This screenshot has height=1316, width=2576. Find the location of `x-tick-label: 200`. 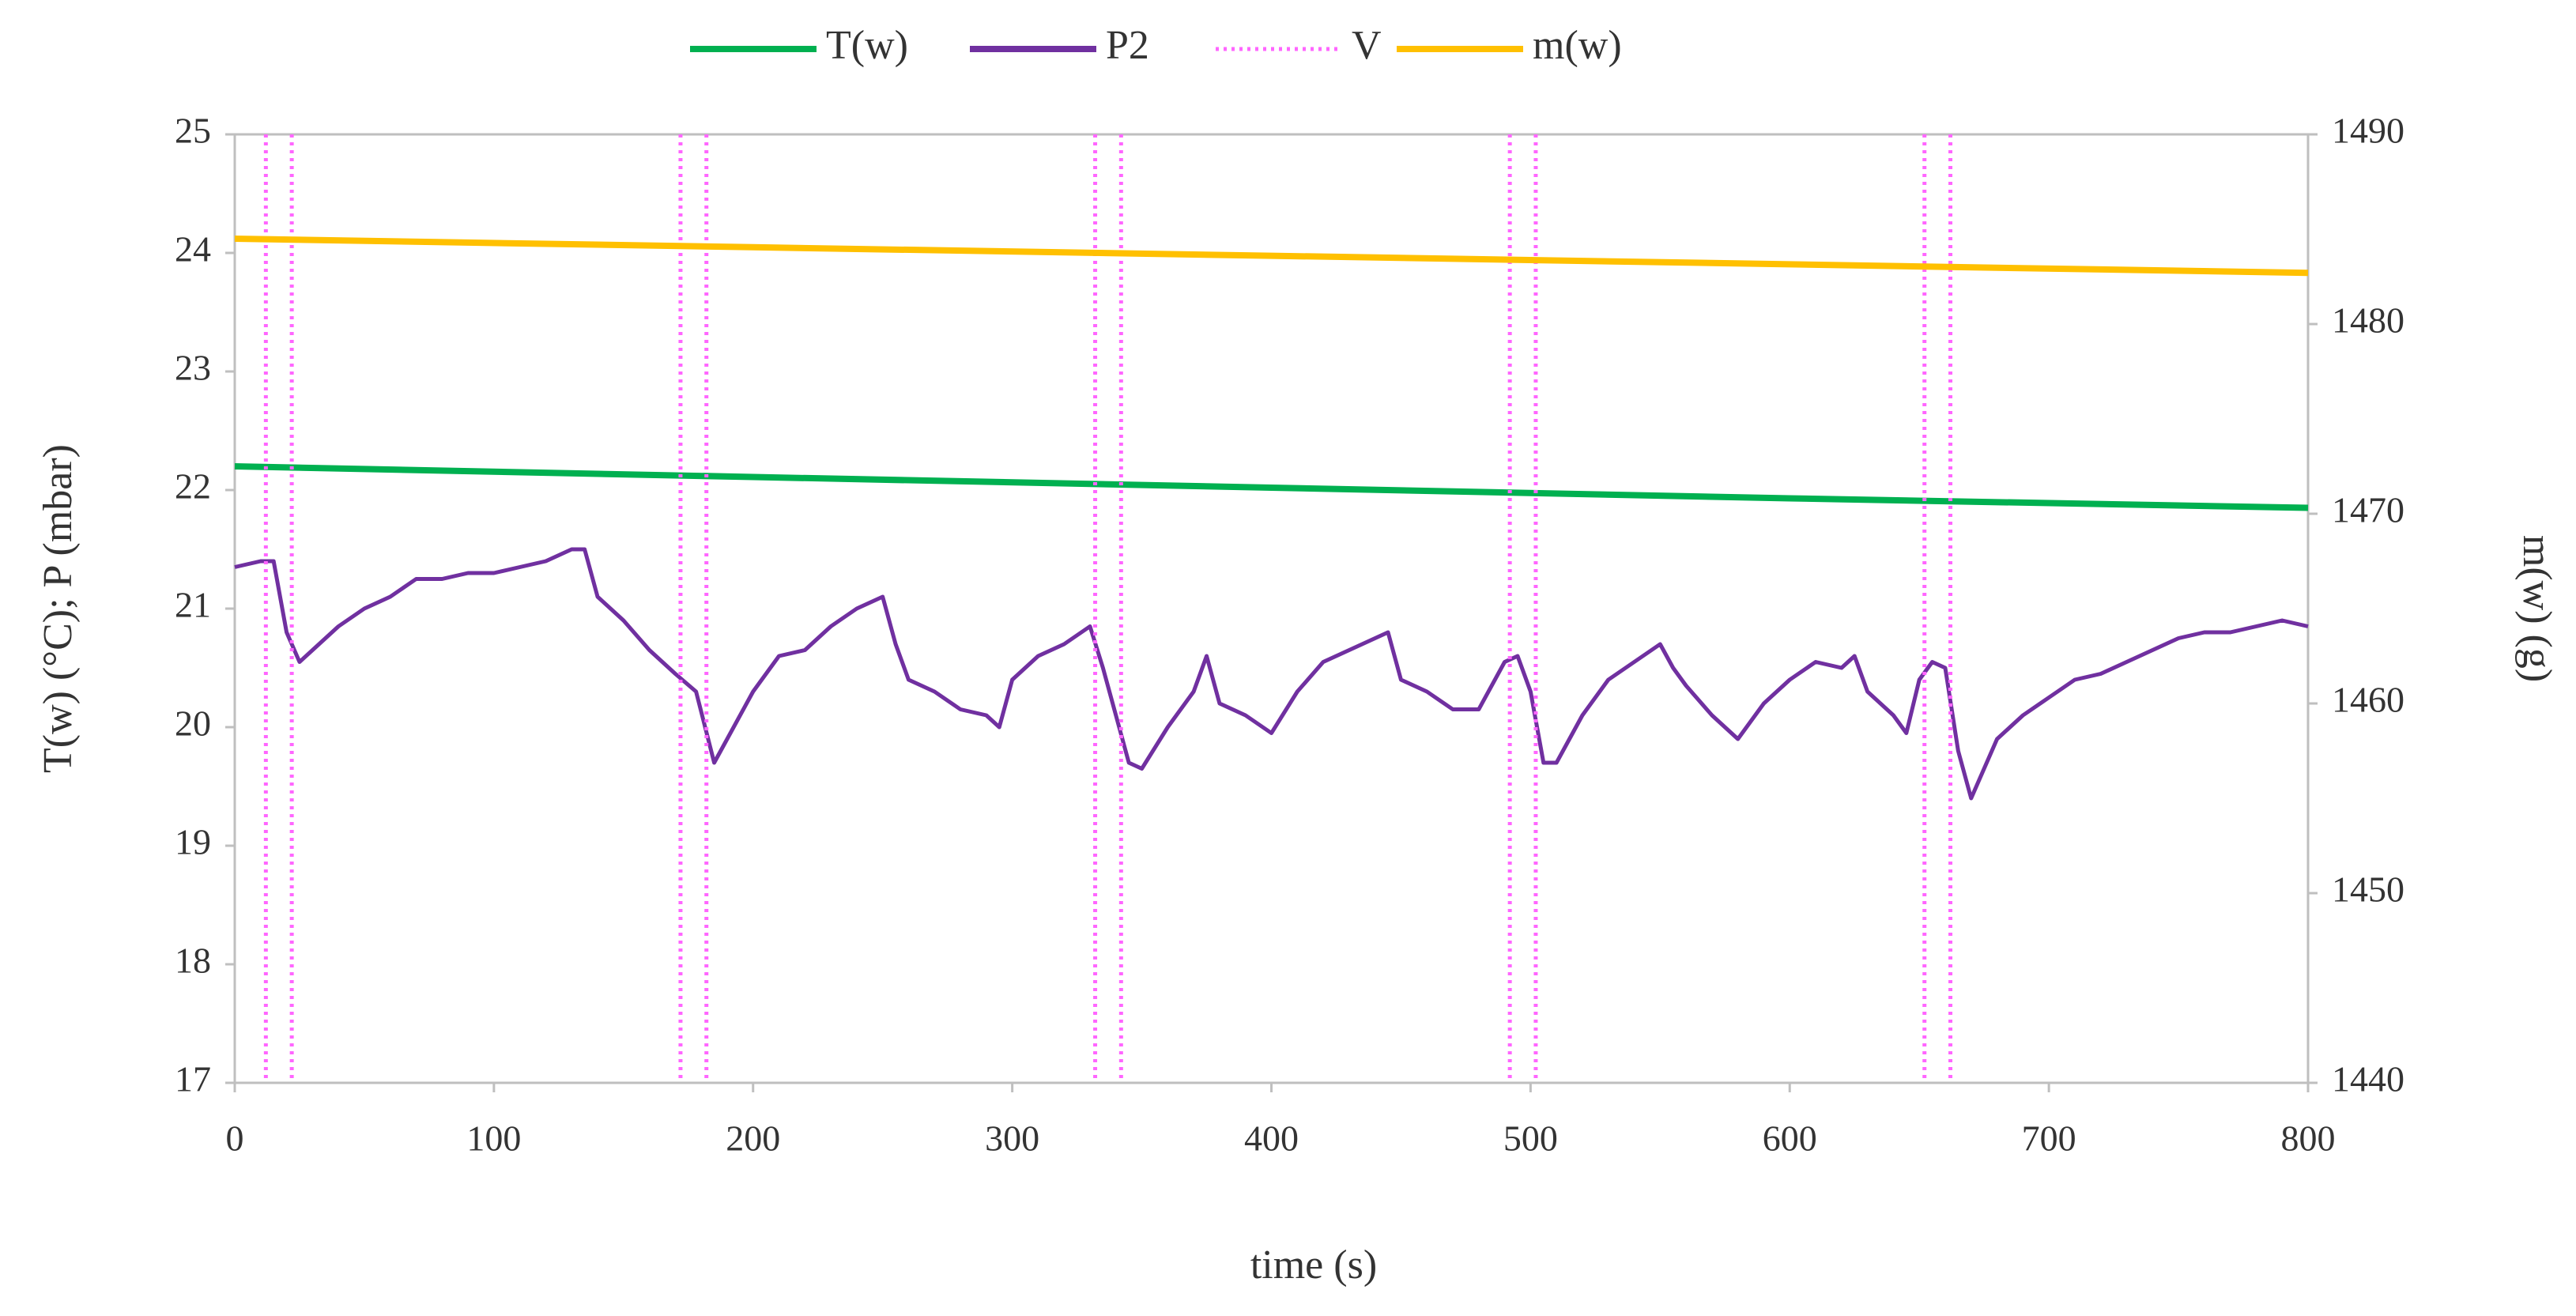

x-tick-label: 200 is located at coordinates (753, 1138).